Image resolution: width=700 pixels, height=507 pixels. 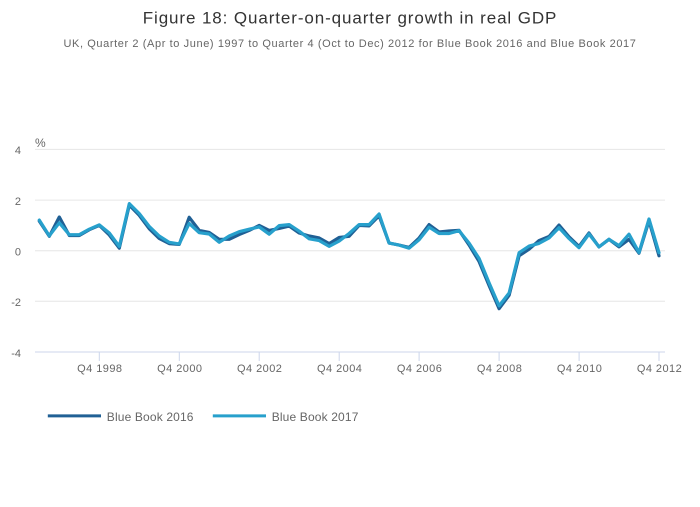 What do you see at coordinates (18, 151) in the screenshot?
I see `svg-text: 4` at bounding box center [18, 151].